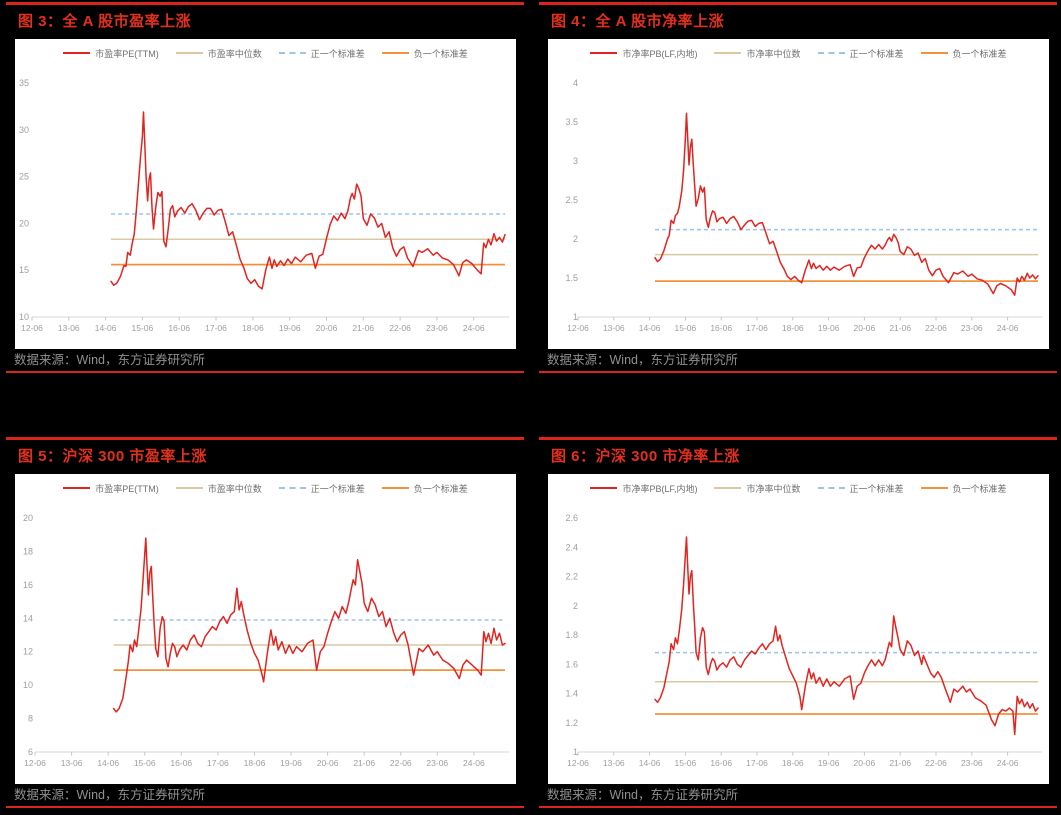 Image resolution: width=1061 pixels, height=815 pixels. I want to click on svg-text: 13-06, so click(69, 328).